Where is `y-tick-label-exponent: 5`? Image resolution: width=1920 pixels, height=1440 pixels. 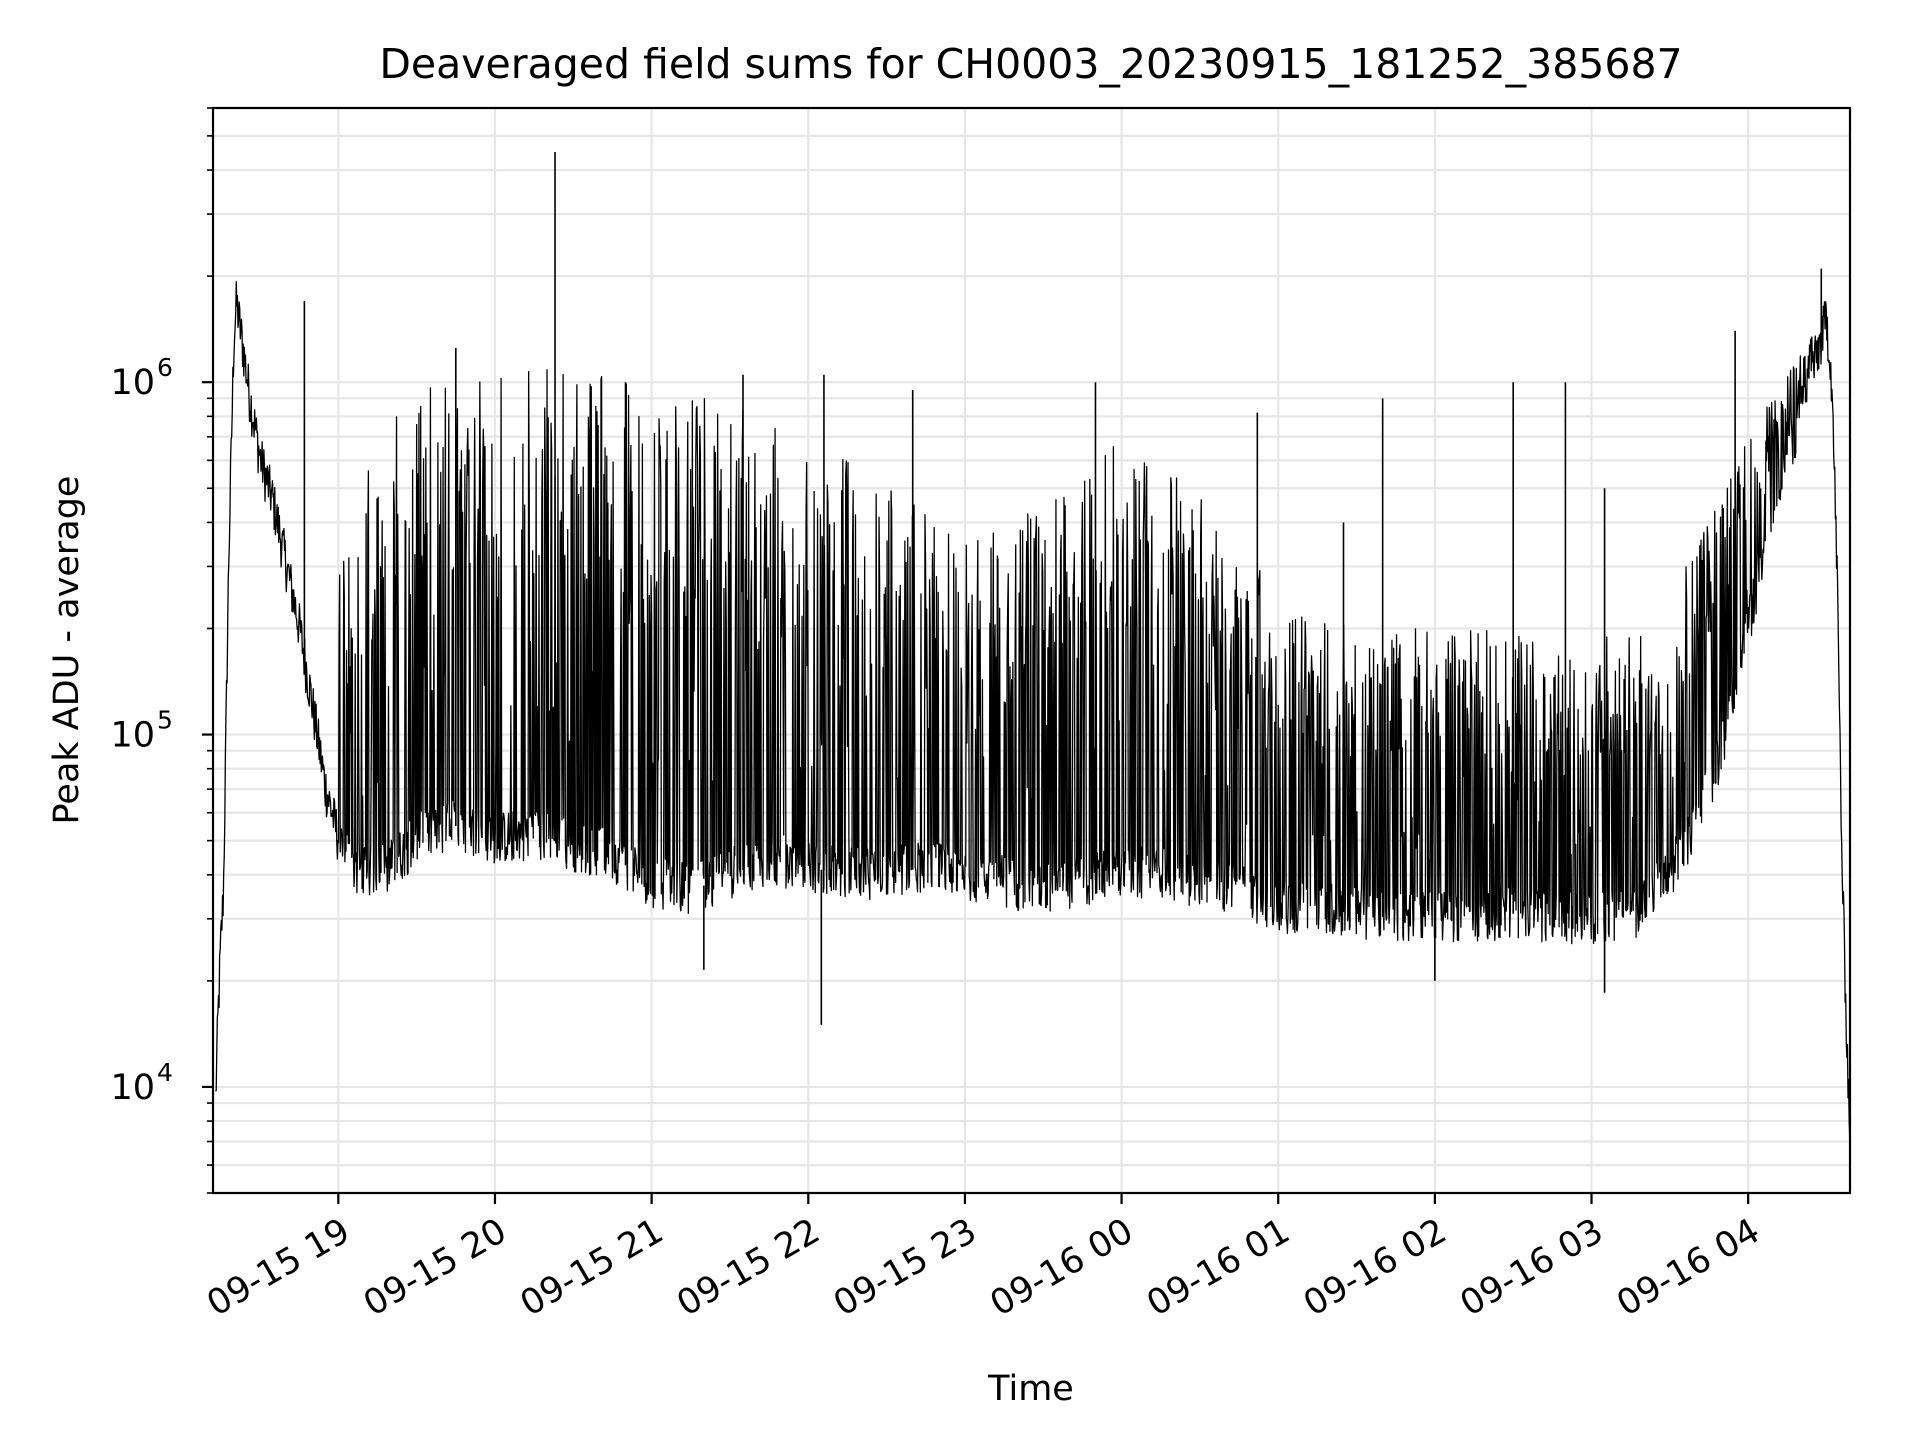 y-tick-label-exponent: 5 is located at coordinates (165, 720).